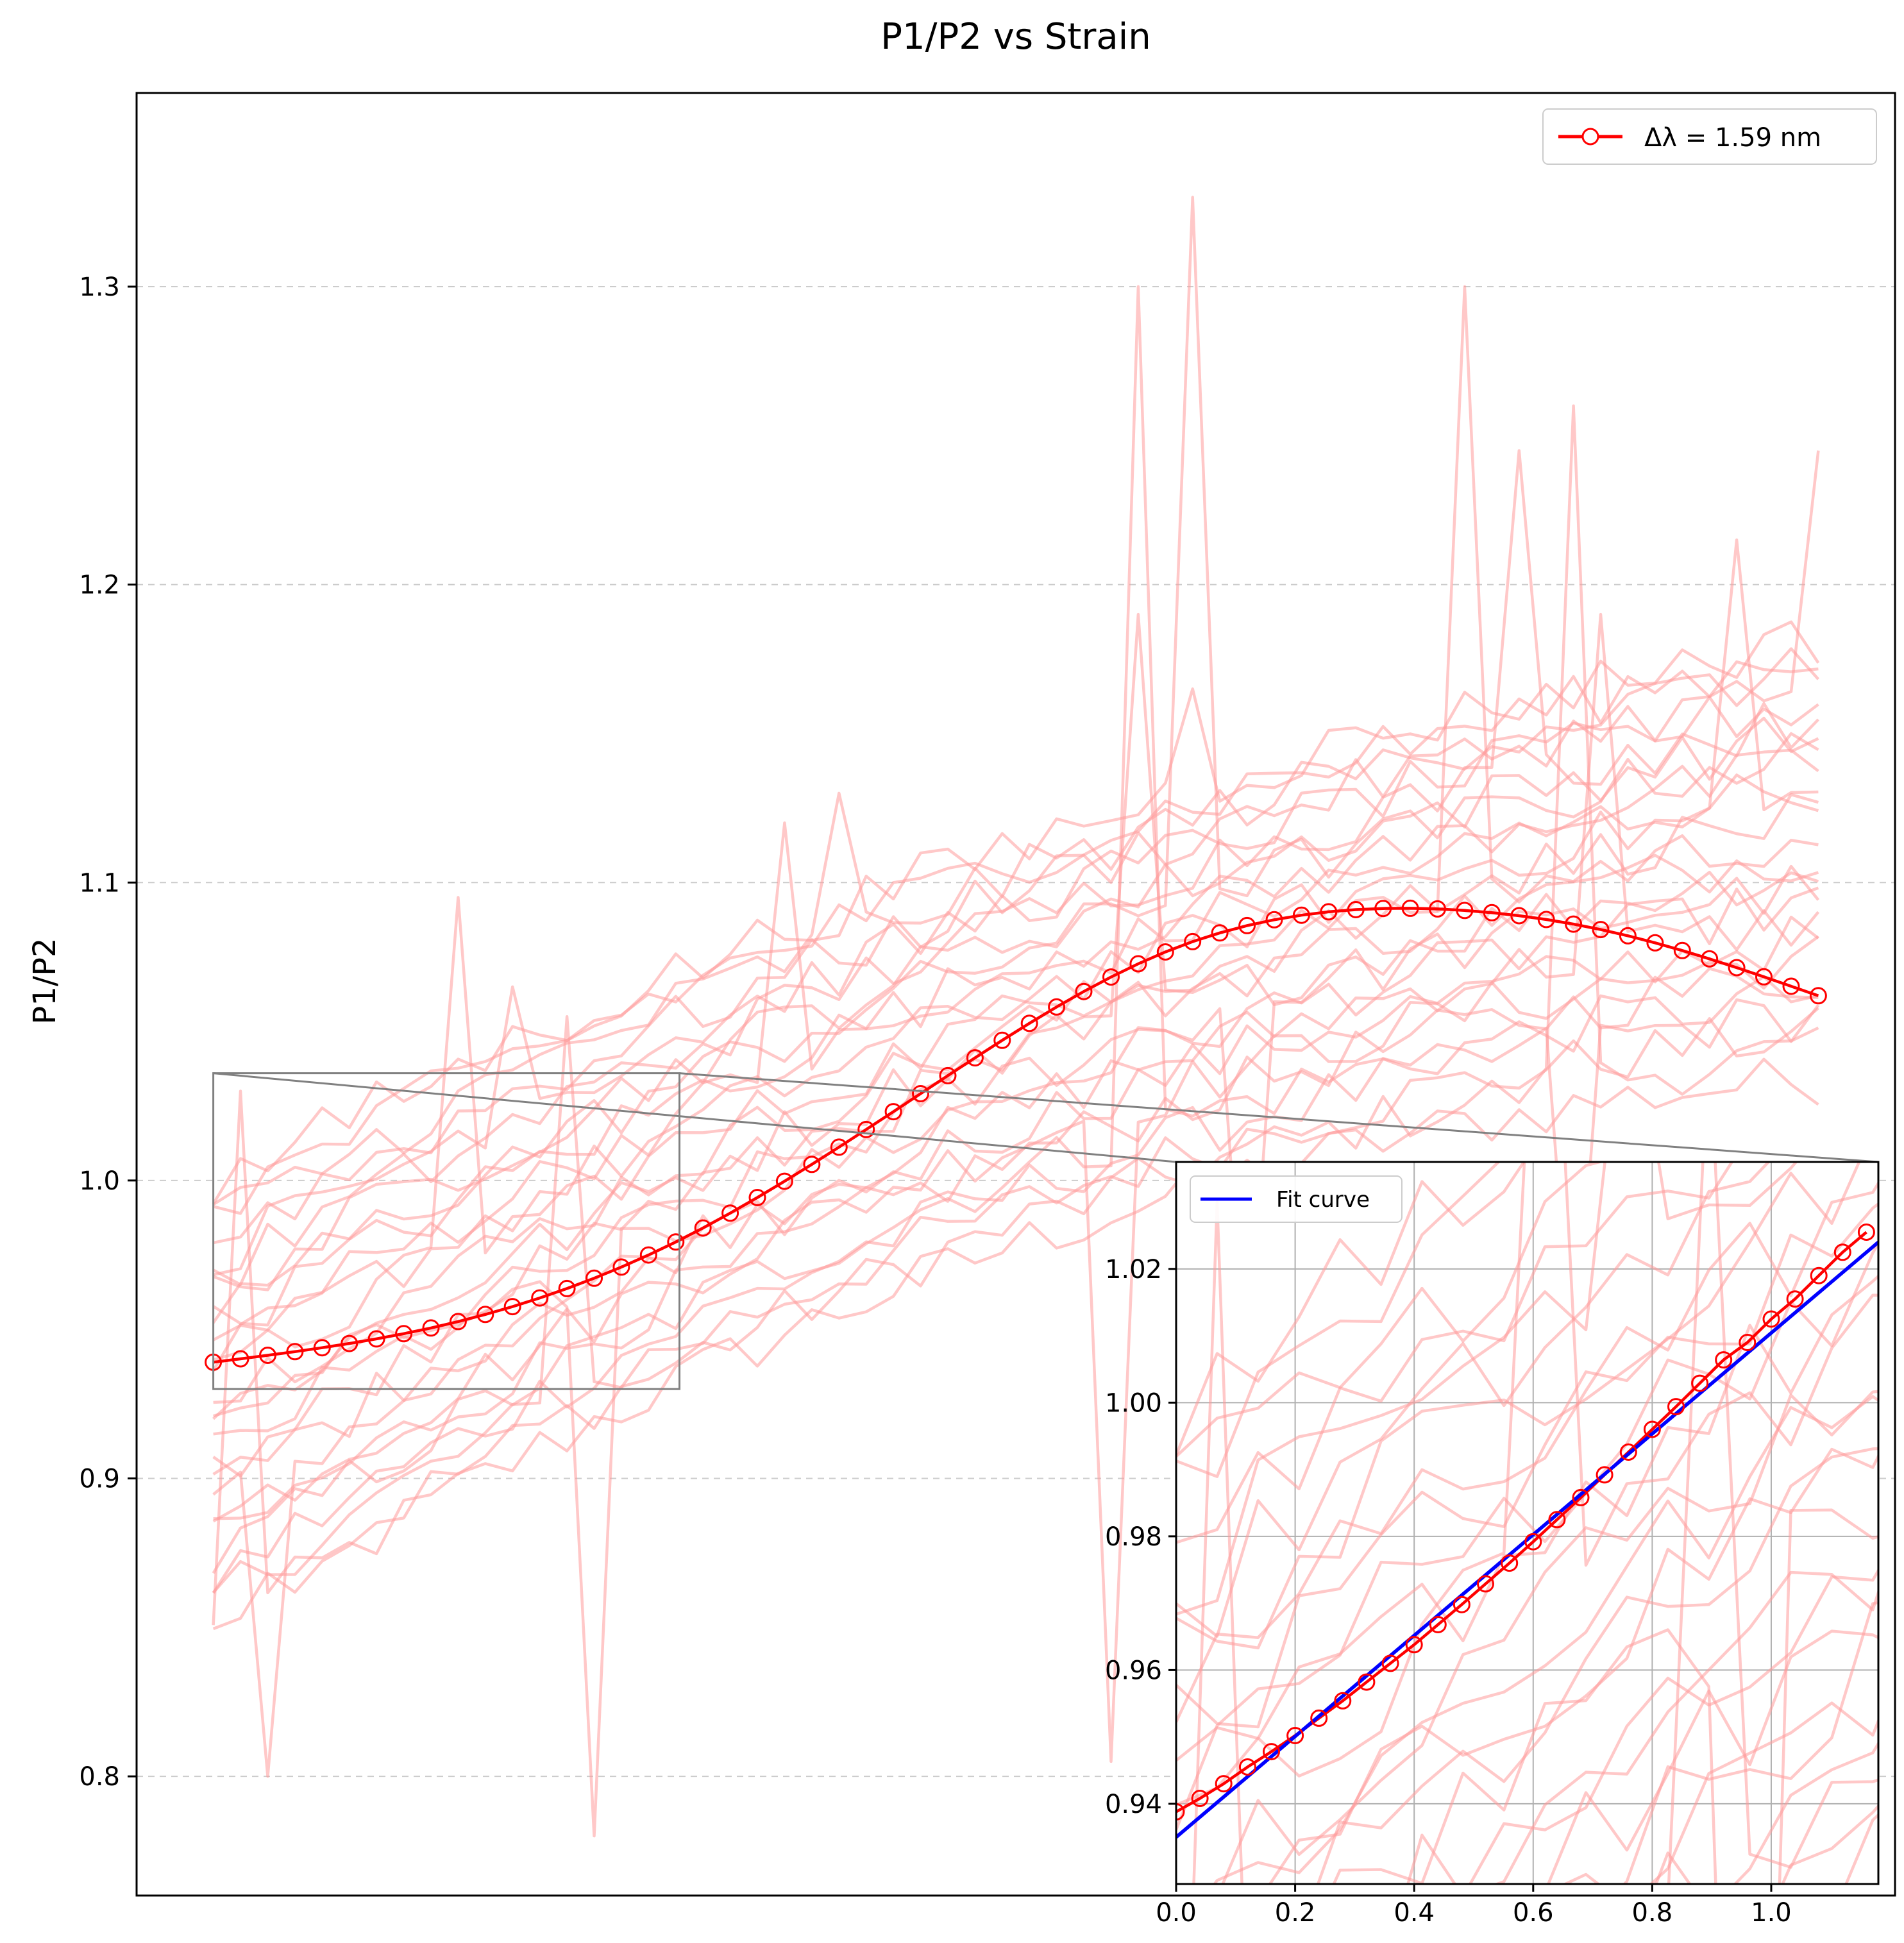 The height and width of the screenshot is (1943, 1904). I want to click on inset-legend-label: Fit curve, so click(1323, 1200).